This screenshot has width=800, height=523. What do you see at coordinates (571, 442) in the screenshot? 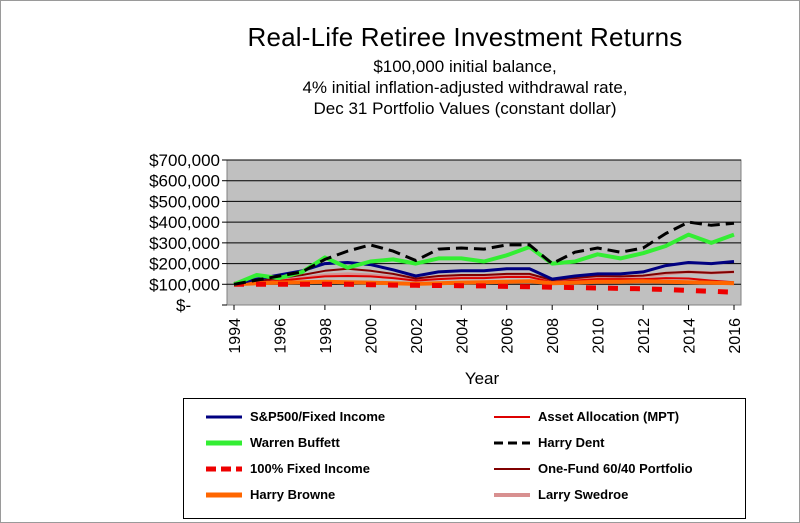
I see `legend-label-harry-dent: Harry Dent` at bounding box center [571, 442].